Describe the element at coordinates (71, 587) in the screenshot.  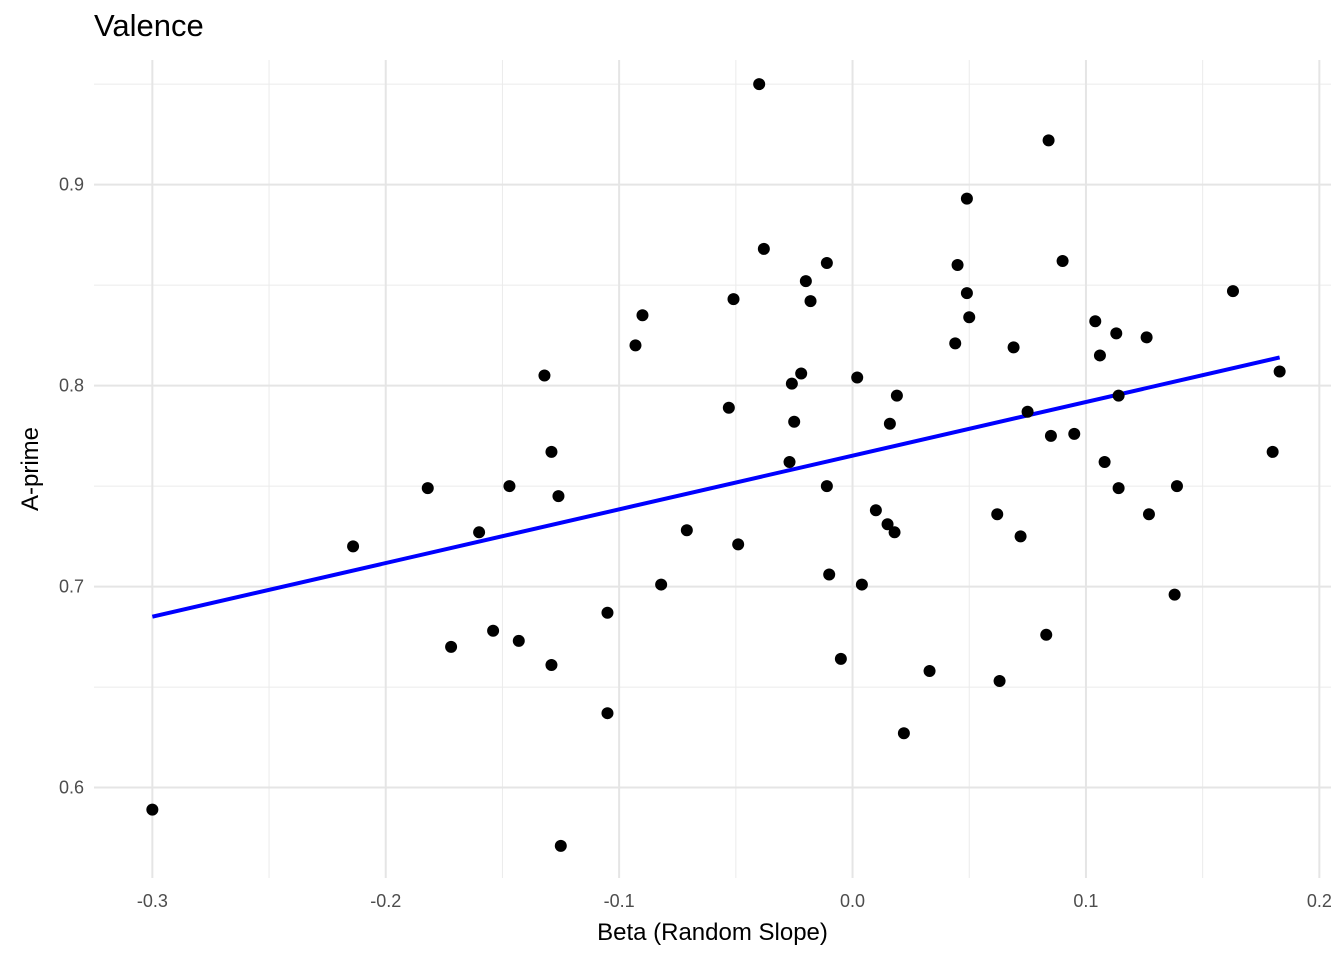
I see `y-tick-label: 0.7` at that location.